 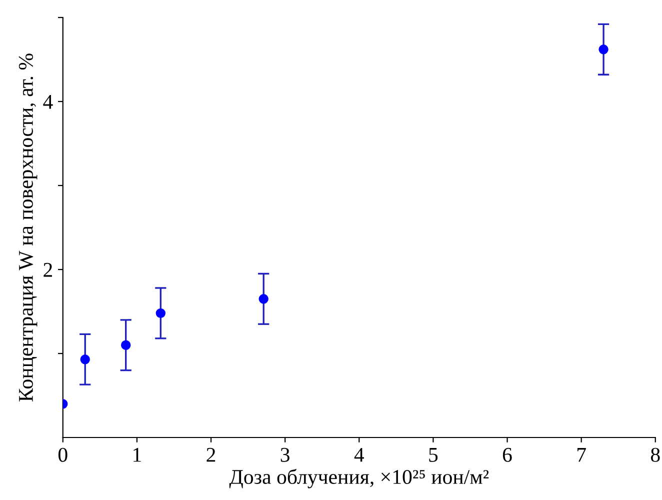 What do you see at coordinates (581, 455) in the screenshot?
I see `x-tick-label: 7` at bounding box center [581, 455].